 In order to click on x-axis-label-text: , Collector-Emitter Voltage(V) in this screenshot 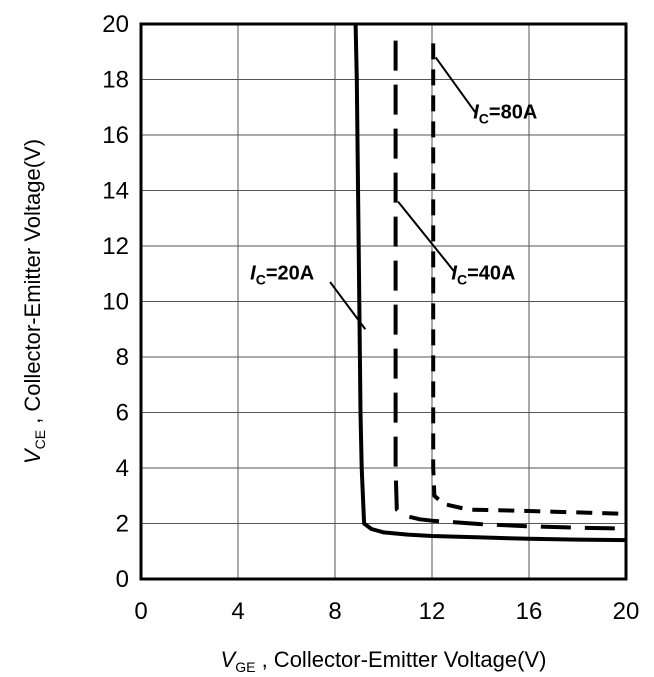, I will do `click(400, 659)`.